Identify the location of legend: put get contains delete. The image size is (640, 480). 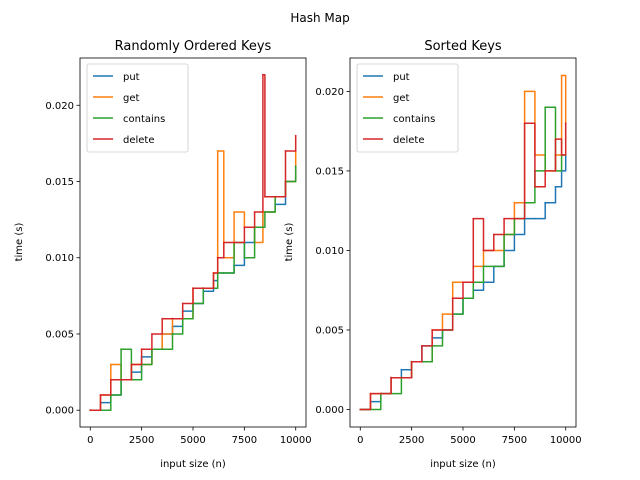
(137, 108).